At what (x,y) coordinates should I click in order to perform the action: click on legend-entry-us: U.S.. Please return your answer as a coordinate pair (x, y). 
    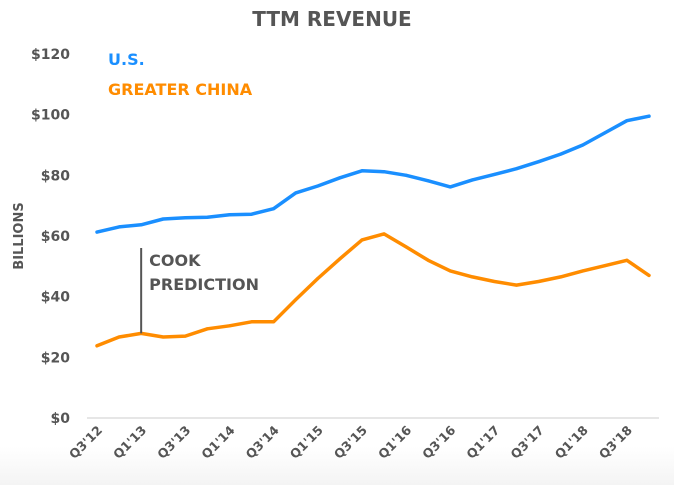
    Looking at the image, I should click on (126, 59).